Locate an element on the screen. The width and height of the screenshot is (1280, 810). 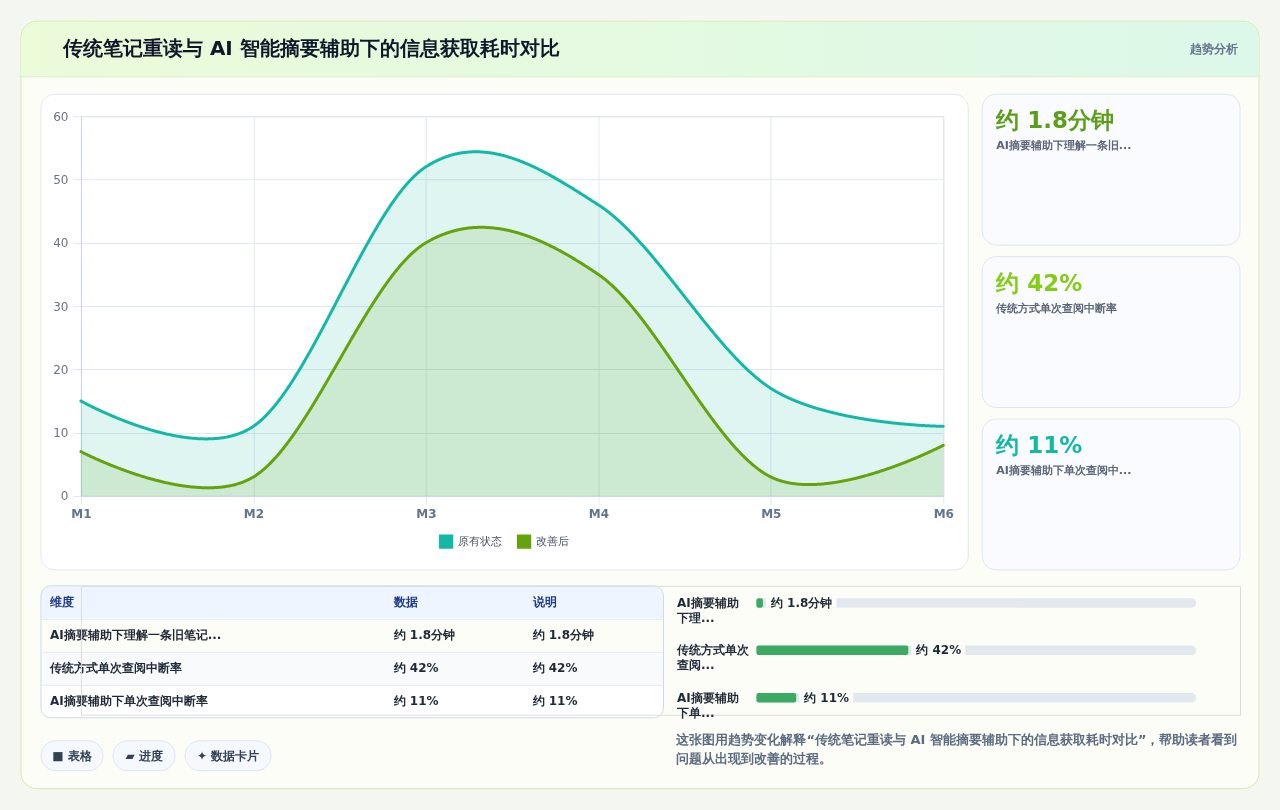
text: ✦ 数据卡片 is located at coordinates (228, 755).